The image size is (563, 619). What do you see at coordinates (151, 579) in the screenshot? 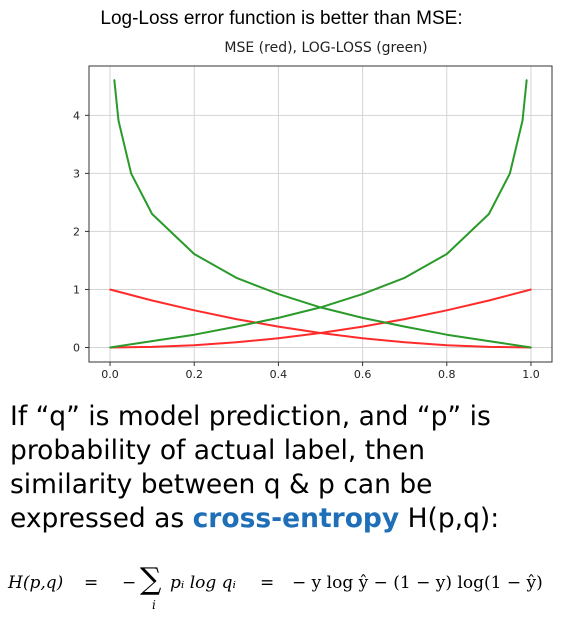
I see `sum-symbol: ∑` at bounding box center [151, 579].